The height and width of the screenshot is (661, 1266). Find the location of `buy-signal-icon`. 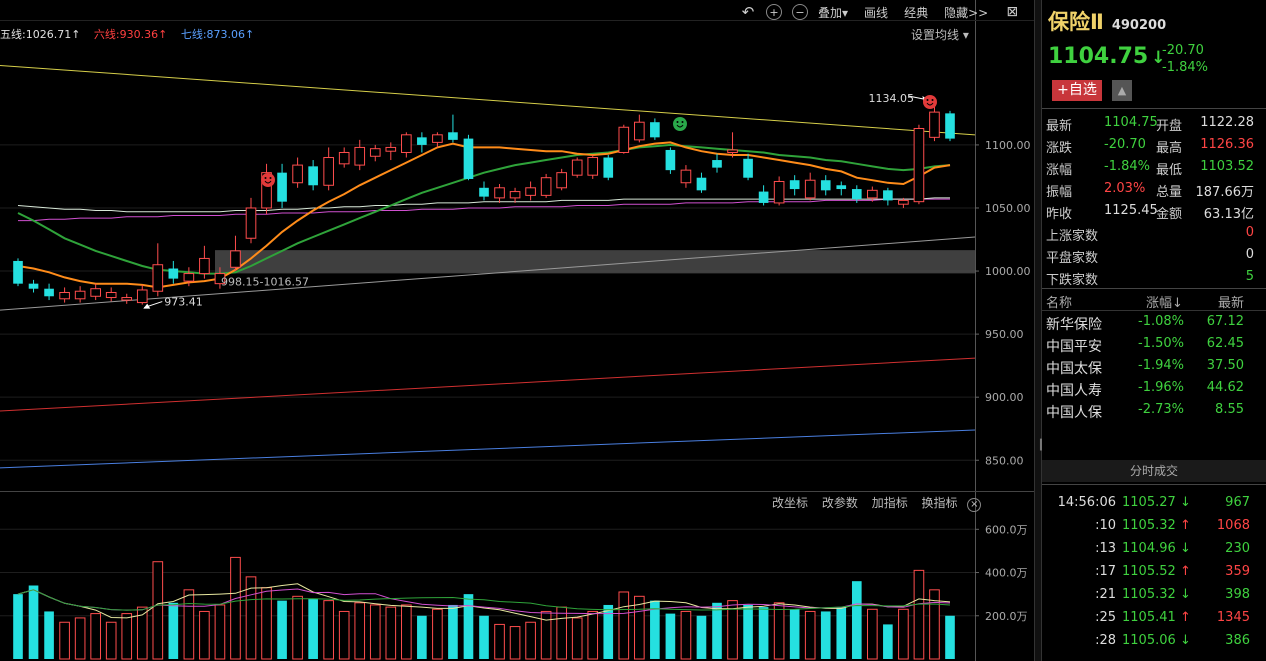

buy-signal-icon is located at coordinates (268, 180).